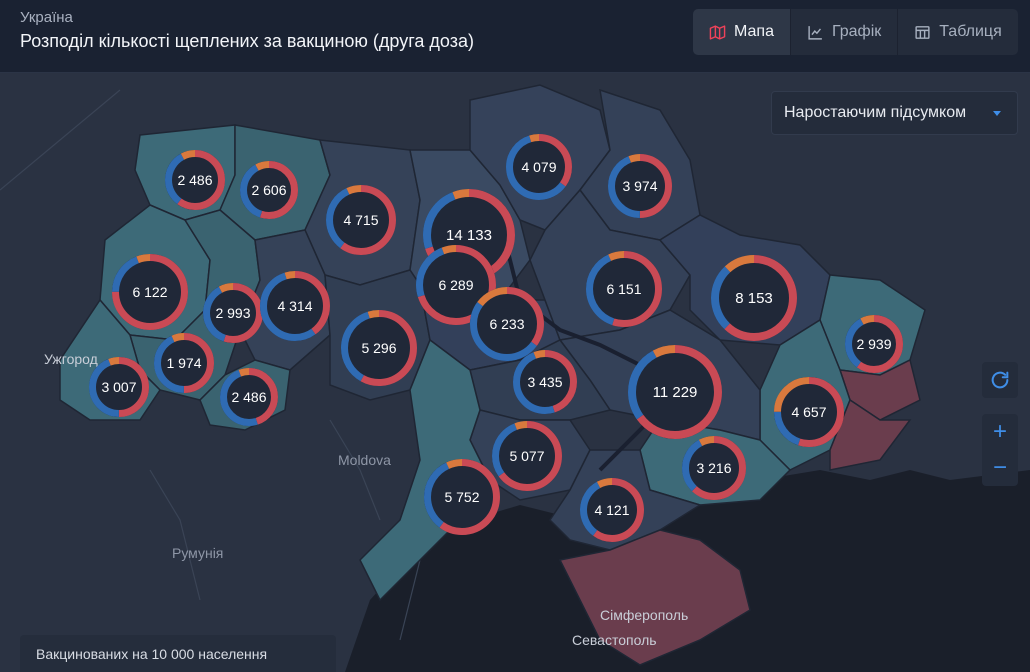  I want to click on badge-zakarpattia: 3 007, so click(119, 387).